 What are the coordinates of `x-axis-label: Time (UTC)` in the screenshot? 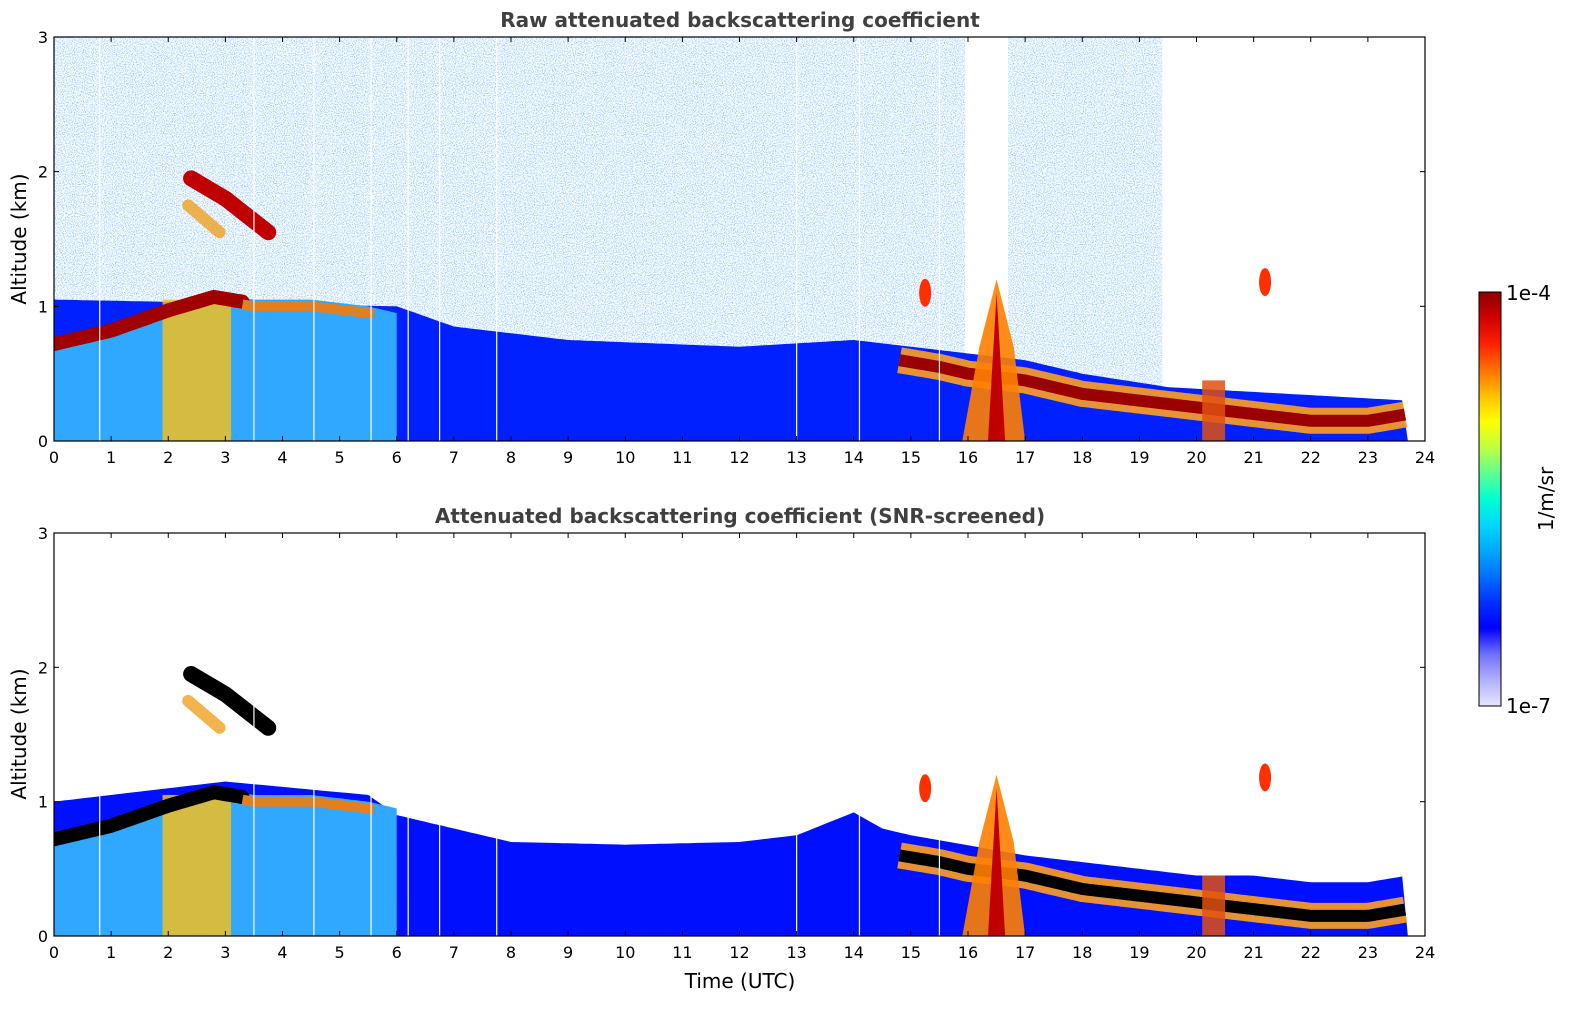 It's located at (740, 981).